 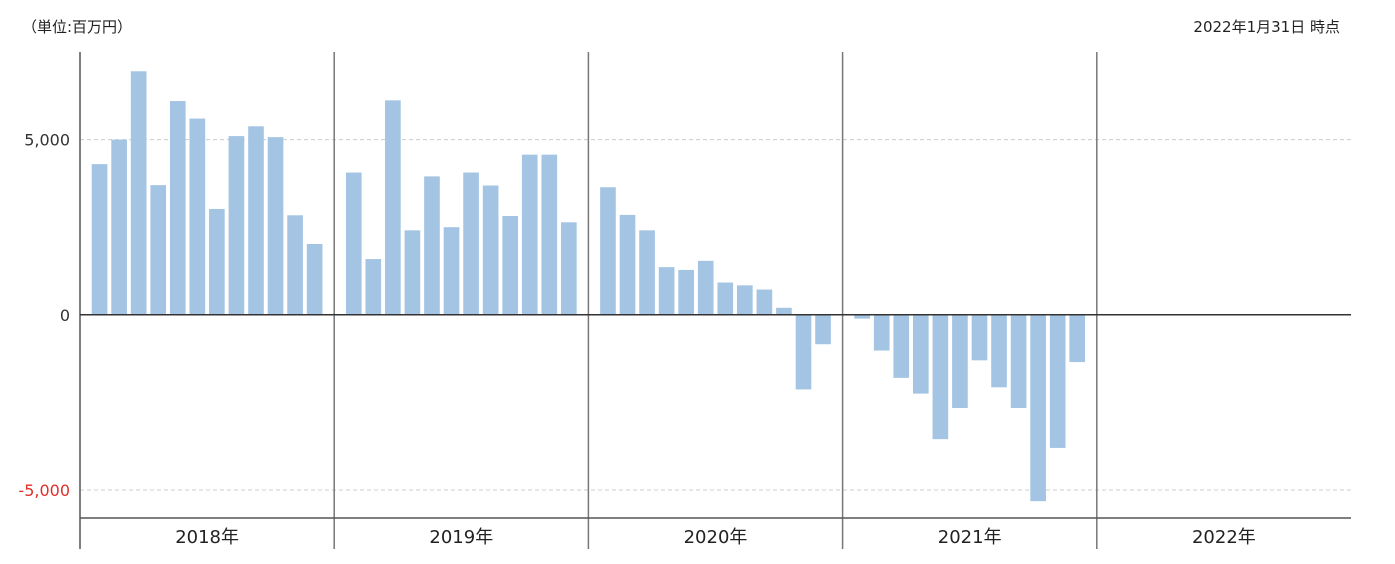 What do you see at coordinates (461, 537) in the screenshot?
I see `x-year-label: 2019年` at bounding box center [461, 537].